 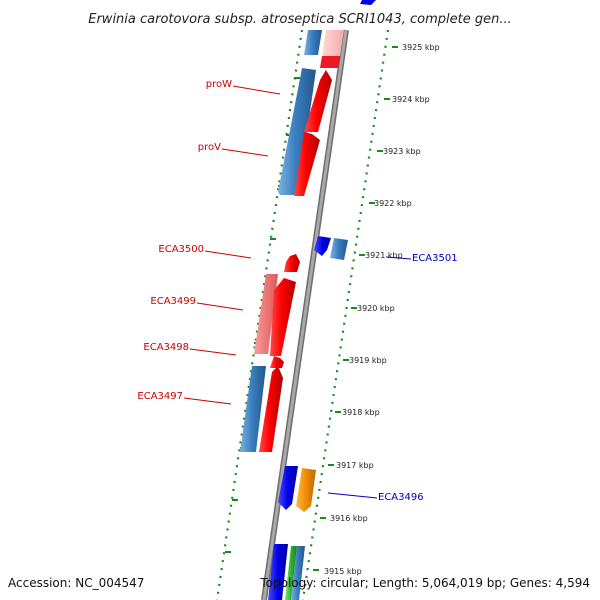 I want to click on gene-arrow-ECA3499, so click(x=283, y=317).